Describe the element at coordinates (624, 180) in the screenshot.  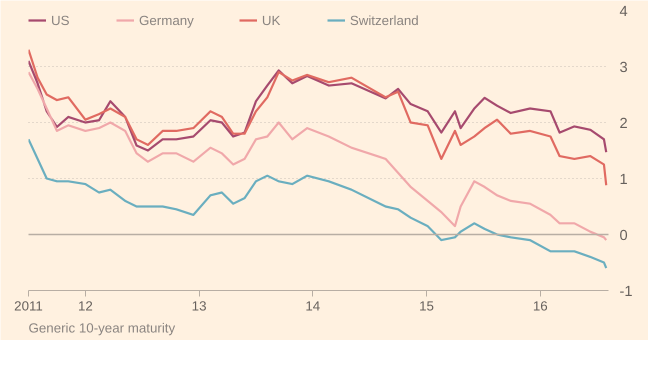
I see `y-tick-label: 1` at that location.